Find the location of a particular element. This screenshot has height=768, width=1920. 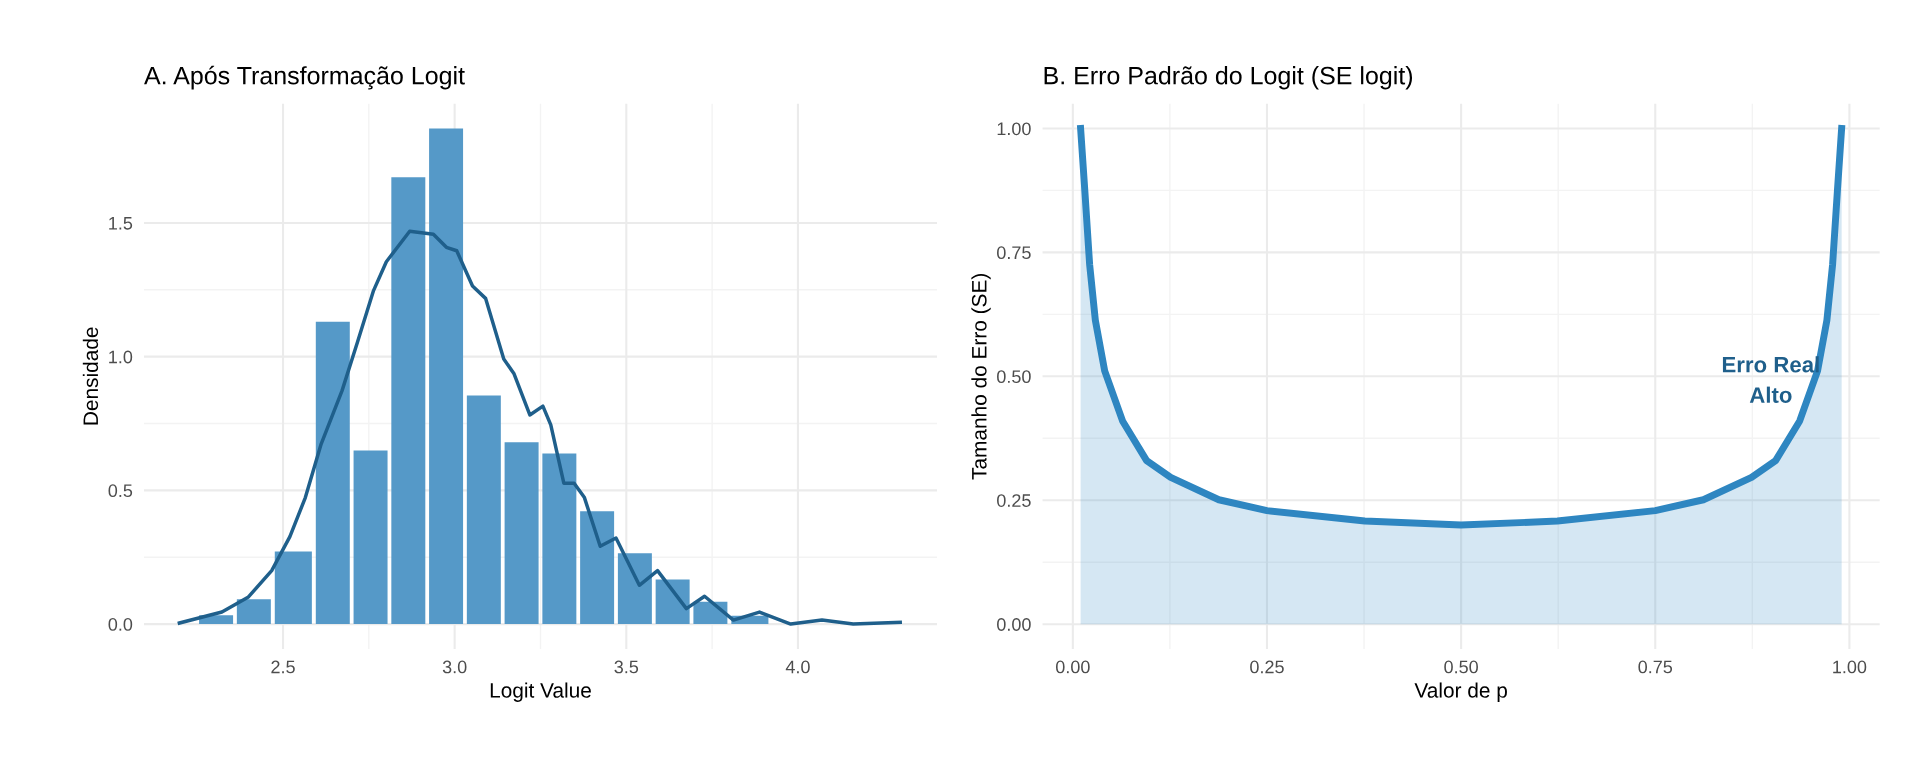

chart-title: B. Erro Padrão do Logit (SE logit) is located at coordinates (1228, 78).